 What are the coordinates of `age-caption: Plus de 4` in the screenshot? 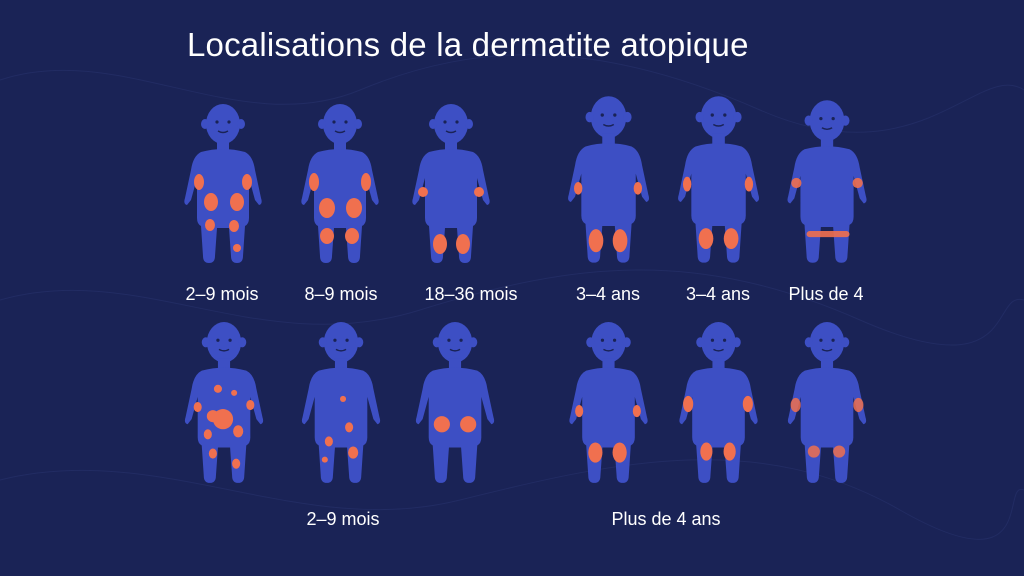 It's located at (826, 294).